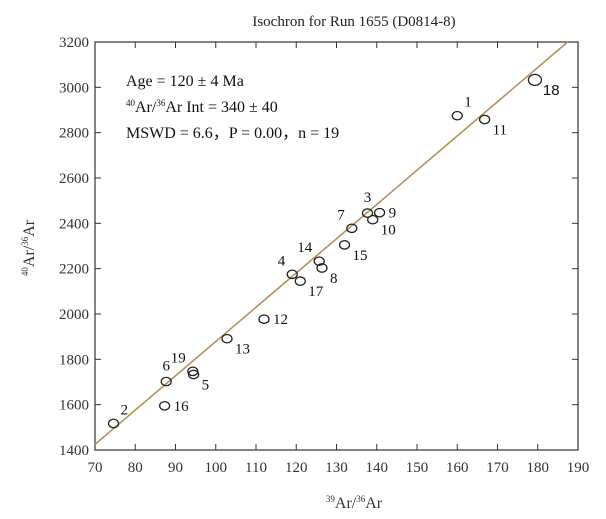 The height and width of the screenshot is (519, 606). I want to click on x-tick-label: 70, so click(95, 468).